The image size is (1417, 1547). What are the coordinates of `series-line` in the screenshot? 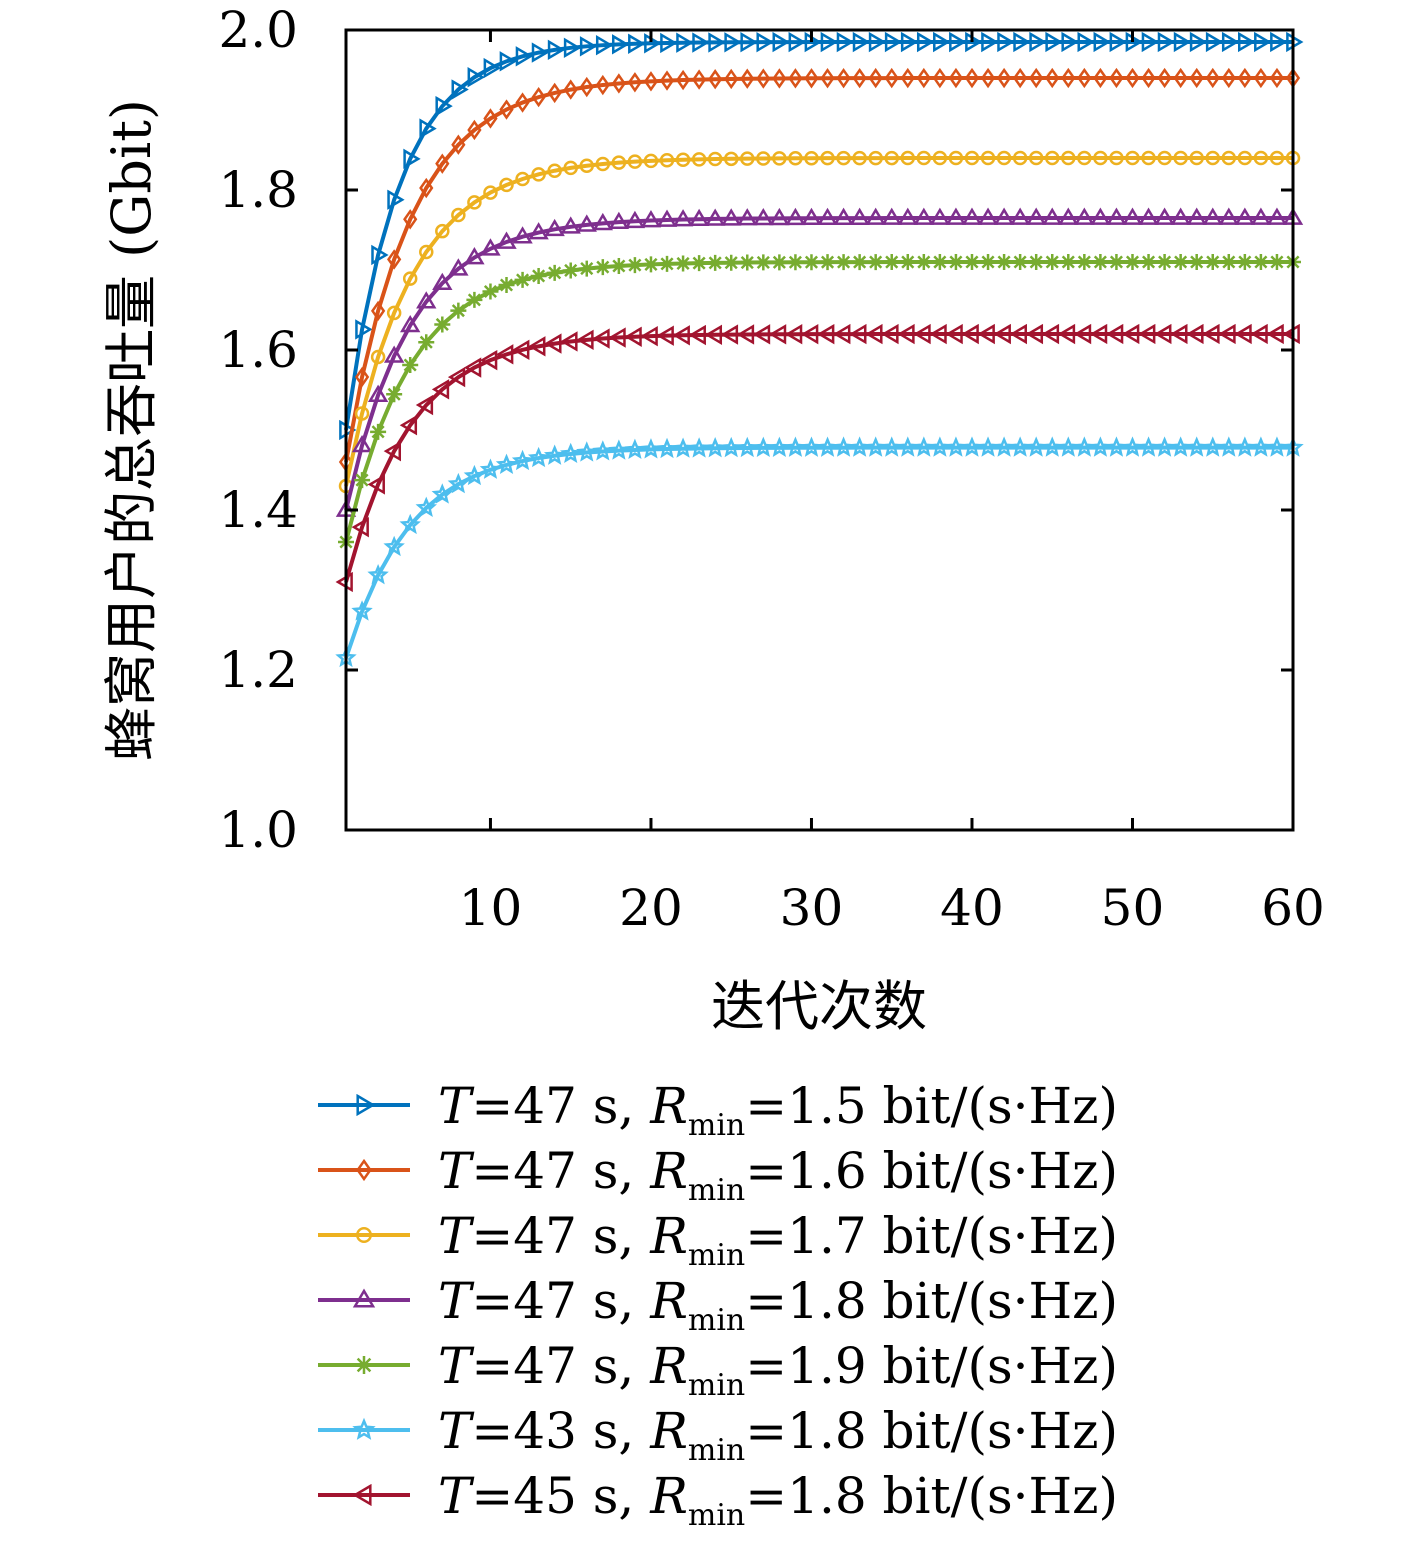 It's located at (818, 552).